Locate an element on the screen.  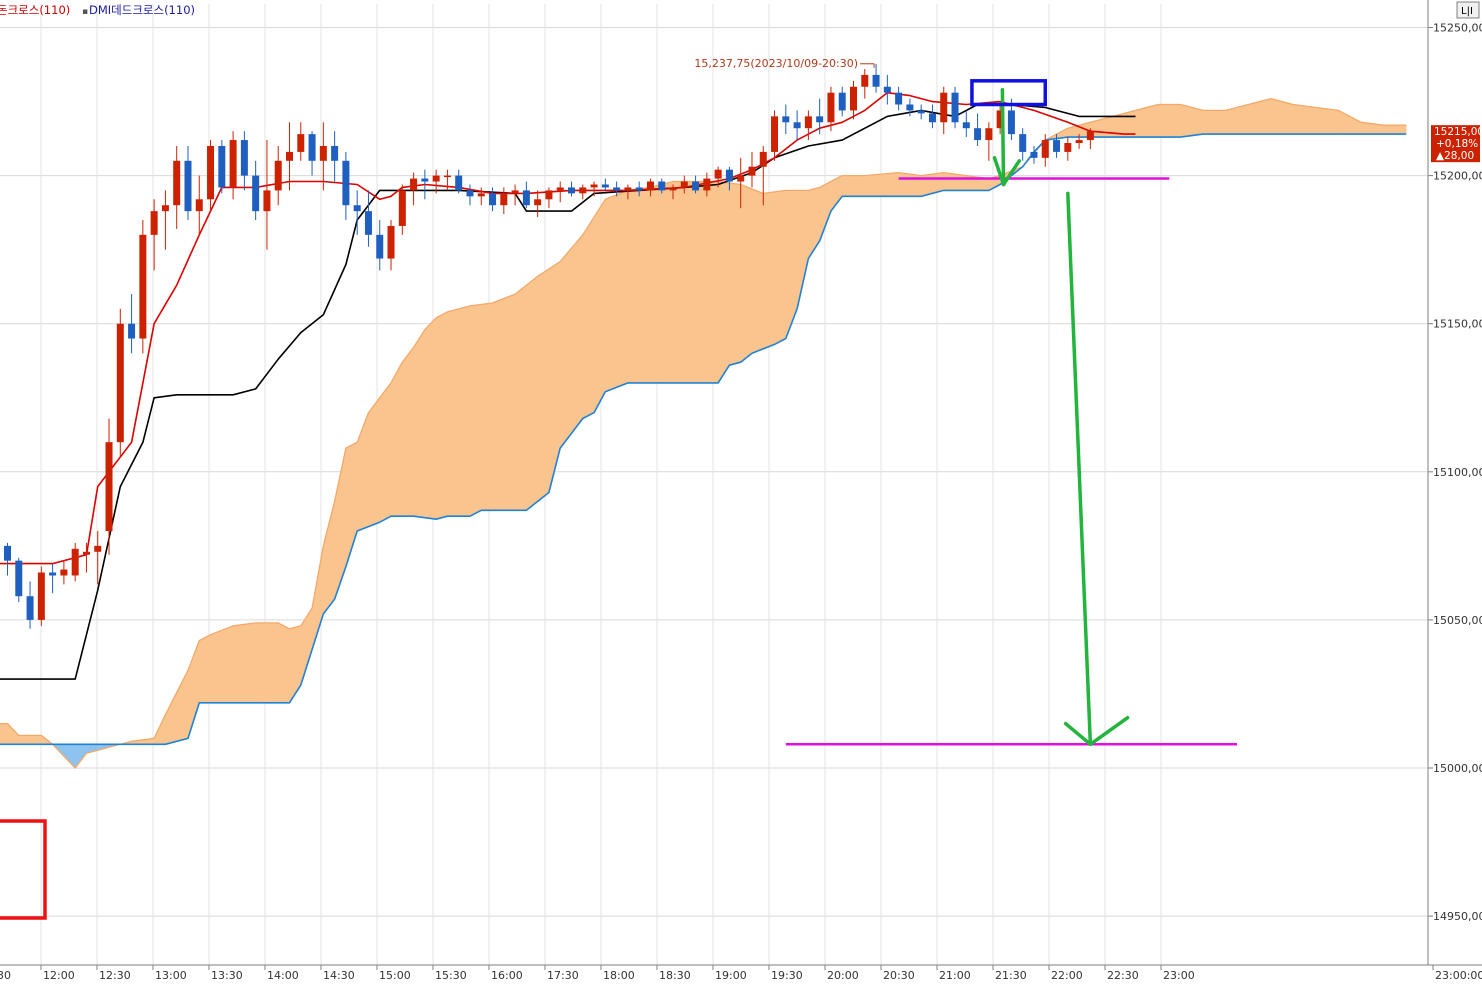
legend-item-dmi-dead-cross: DMI데드크로스(110) is located at coordinates (142, 10).